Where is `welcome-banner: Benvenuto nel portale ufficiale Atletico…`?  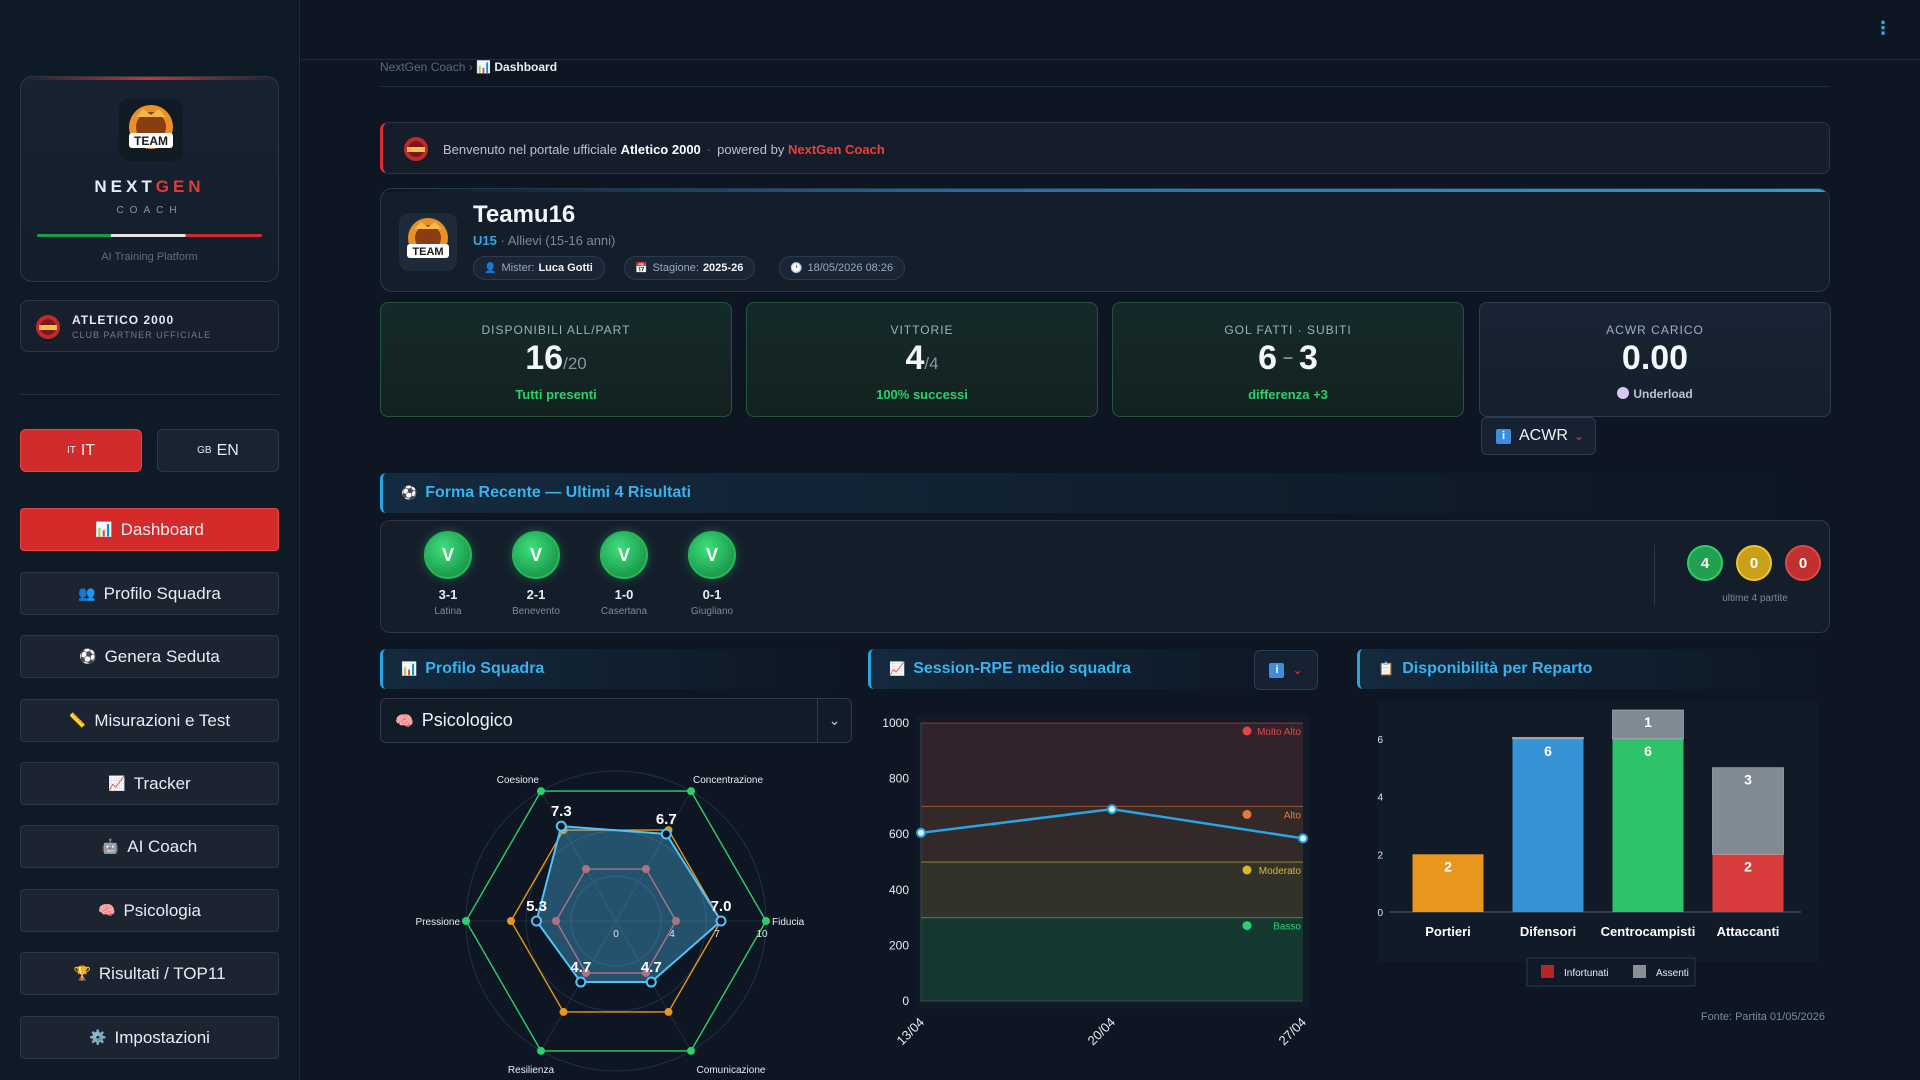 welcome-banner: Benvenuto nel portale ufficiale Atletico… is located at coordinates (1105, 148).